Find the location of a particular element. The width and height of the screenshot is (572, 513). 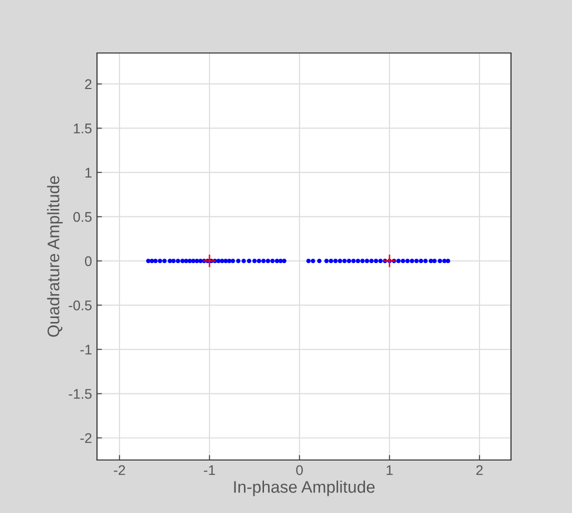

x-tick-label: -2 is located at coordinates (119, 470).